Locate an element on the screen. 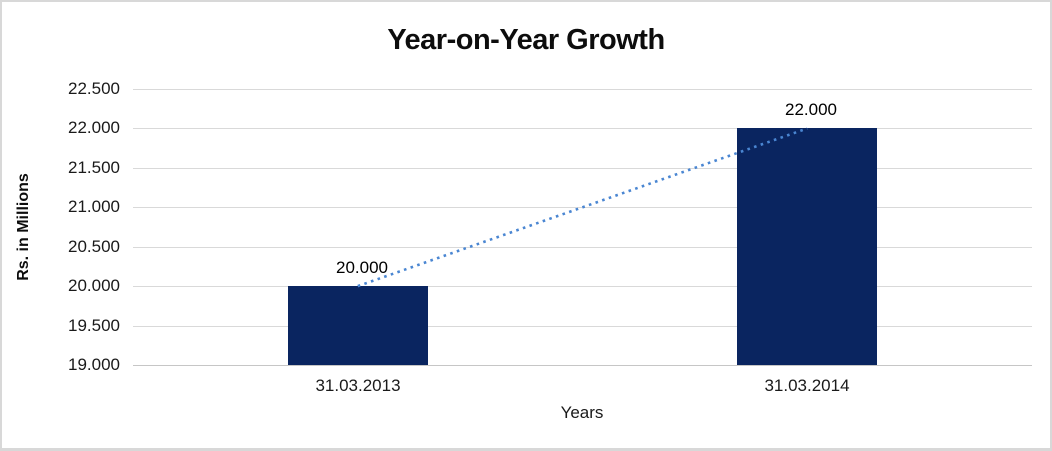 This screenshot has width=1052, height=451. bar-31.03.2014 is located at coordinates (807, 246).